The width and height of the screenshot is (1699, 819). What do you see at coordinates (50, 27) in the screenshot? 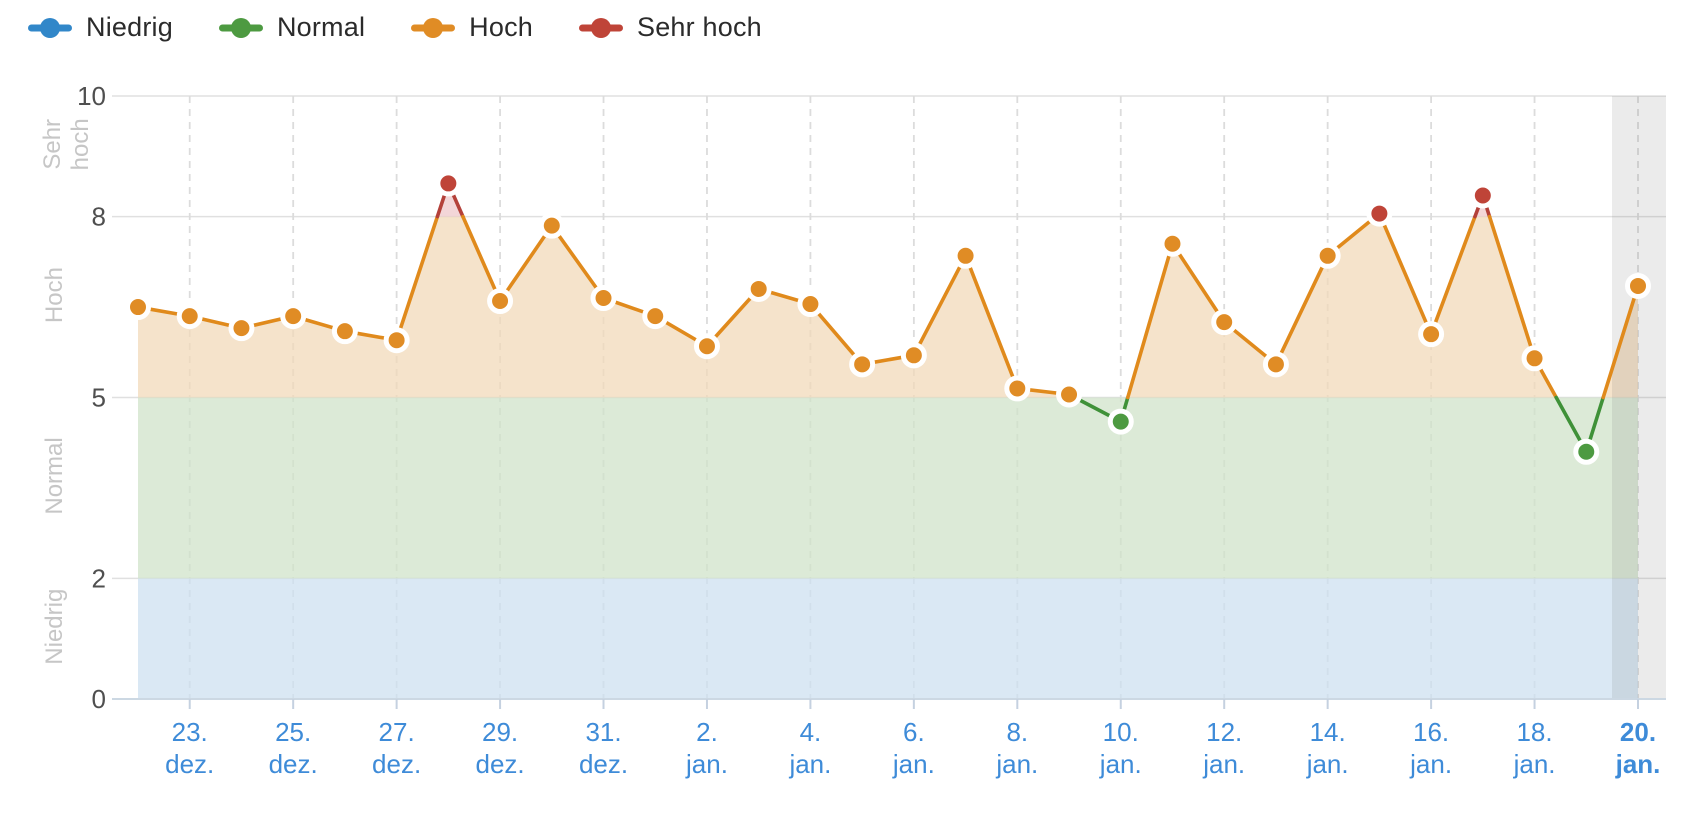
I see `legend-marker-niedrig-icon` at bounding box center [50, 27].